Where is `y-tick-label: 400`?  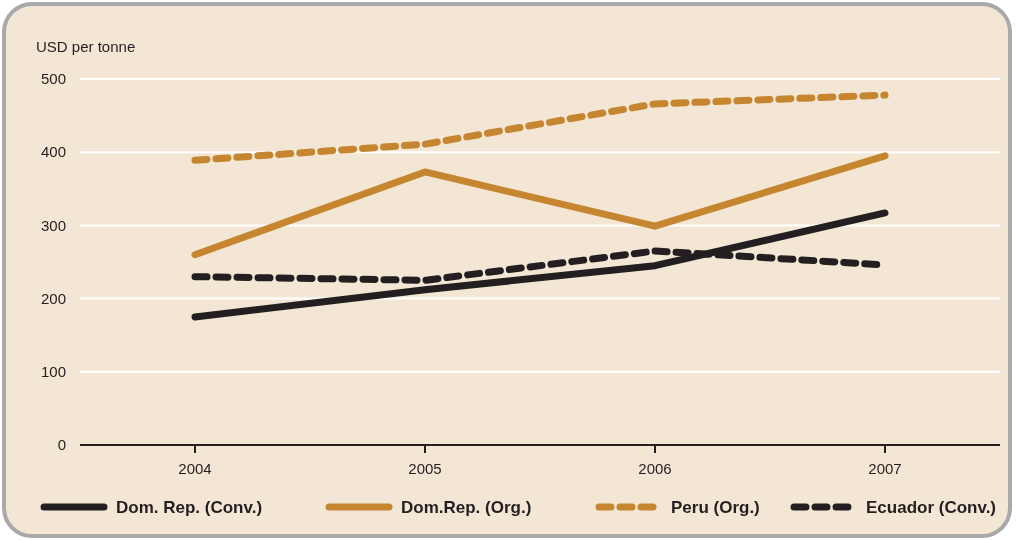
y-tick-label: 400 is located at coordinates (53, 152).